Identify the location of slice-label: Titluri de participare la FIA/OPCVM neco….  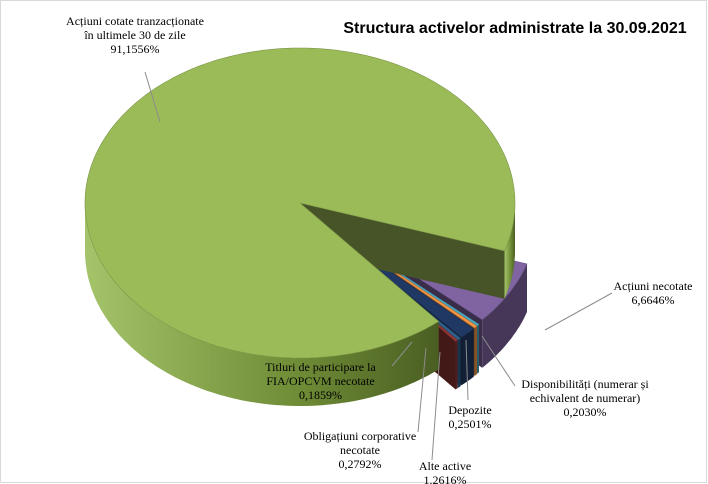
(320, 381).